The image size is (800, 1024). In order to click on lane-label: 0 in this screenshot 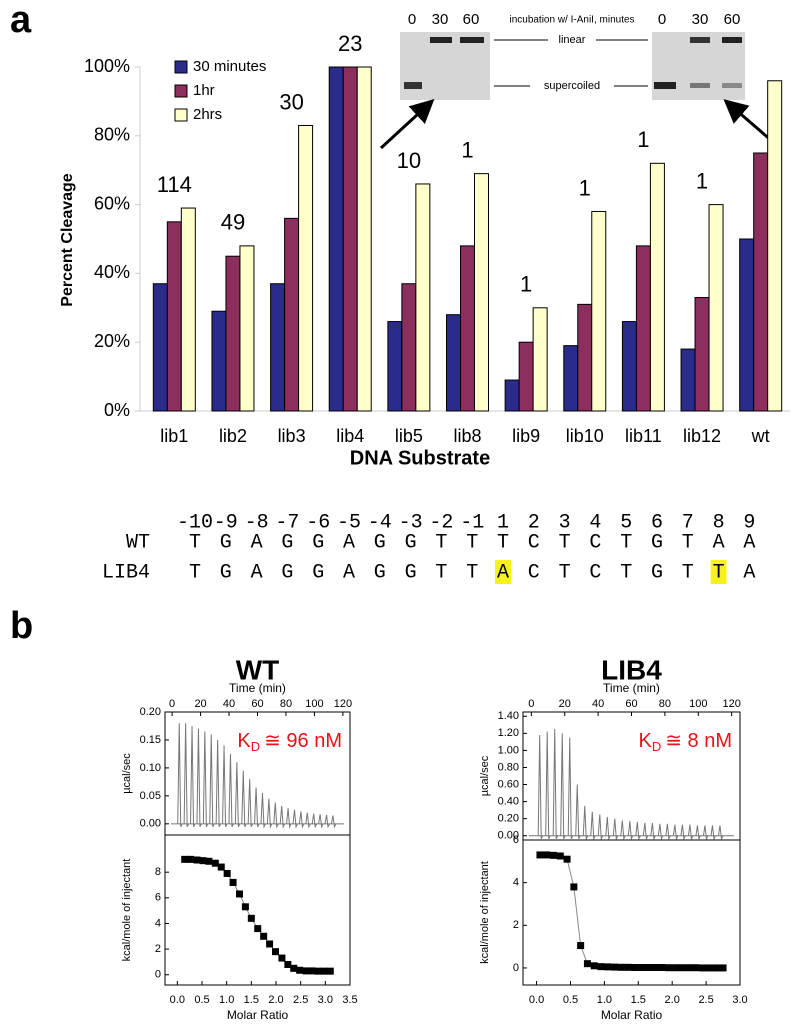, I will do `click(412, 19)`.